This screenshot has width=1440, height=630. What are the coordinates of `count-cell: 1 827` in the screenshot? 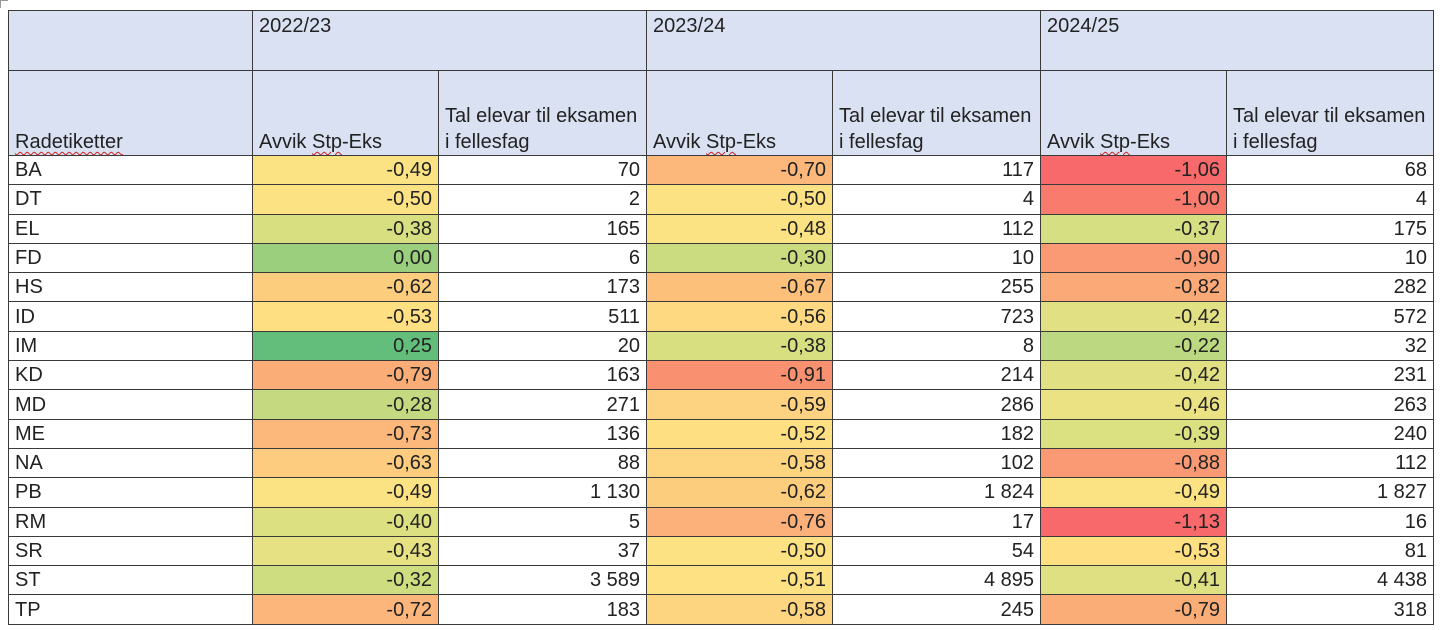 It's located at (1330, 492).